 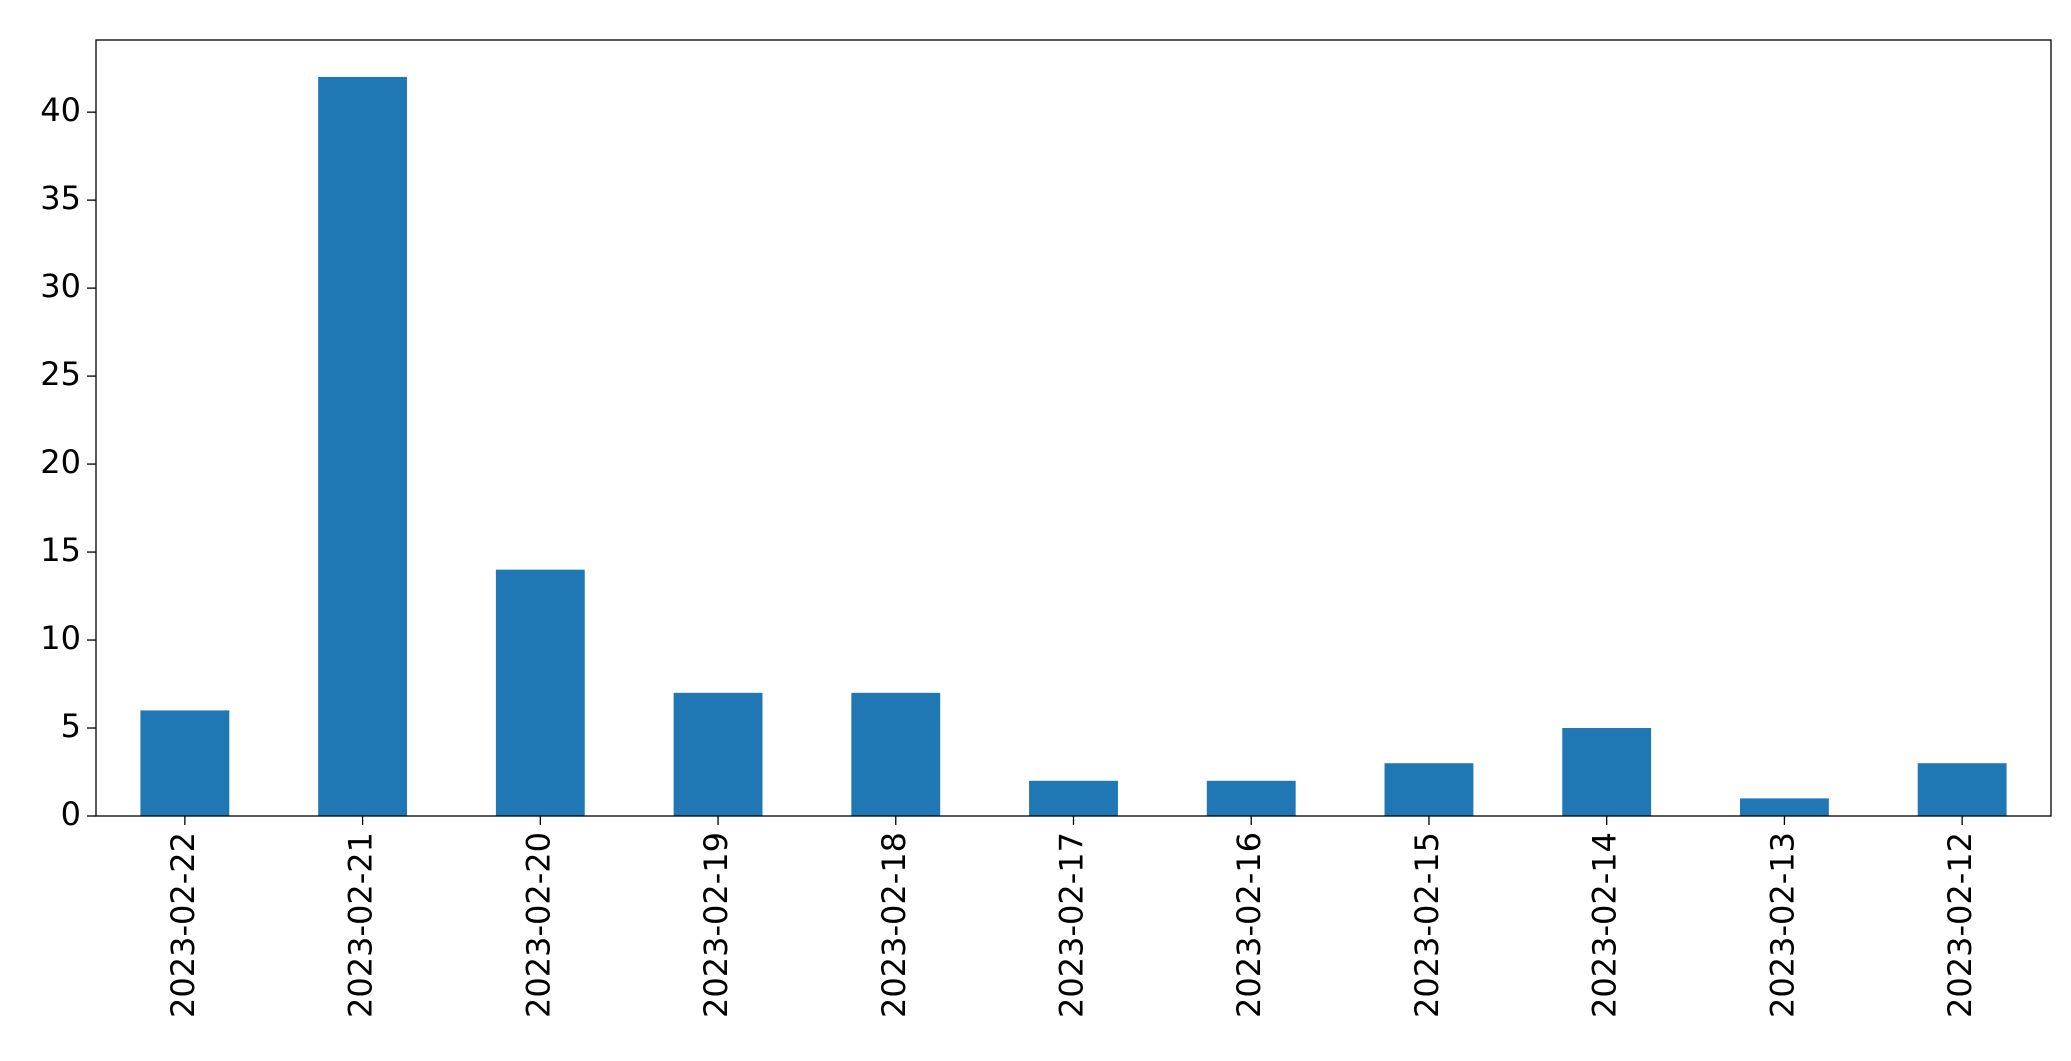 What do you see at coordinates (361, 925) in the screenshot?
I see `x-tick-label: 2023-02-21` at bounding box center [361, 925].